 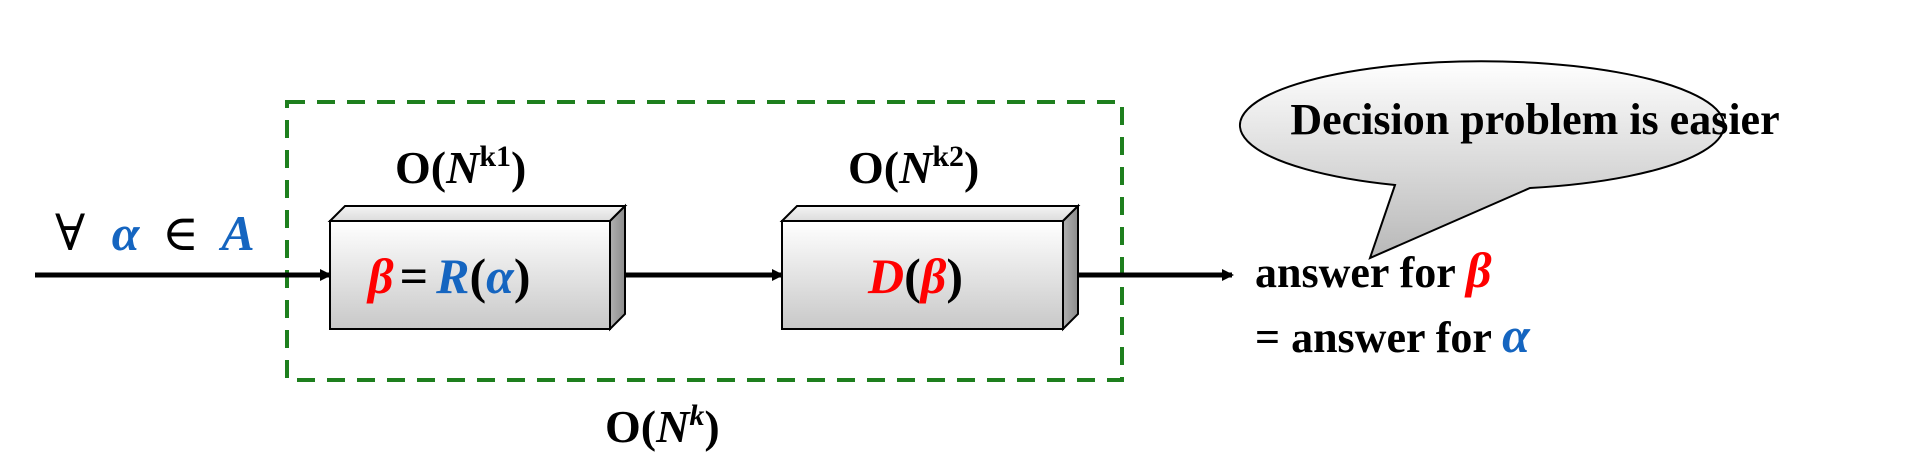 I want to click on decision-formula: D(β), so click(x=915, y=276).